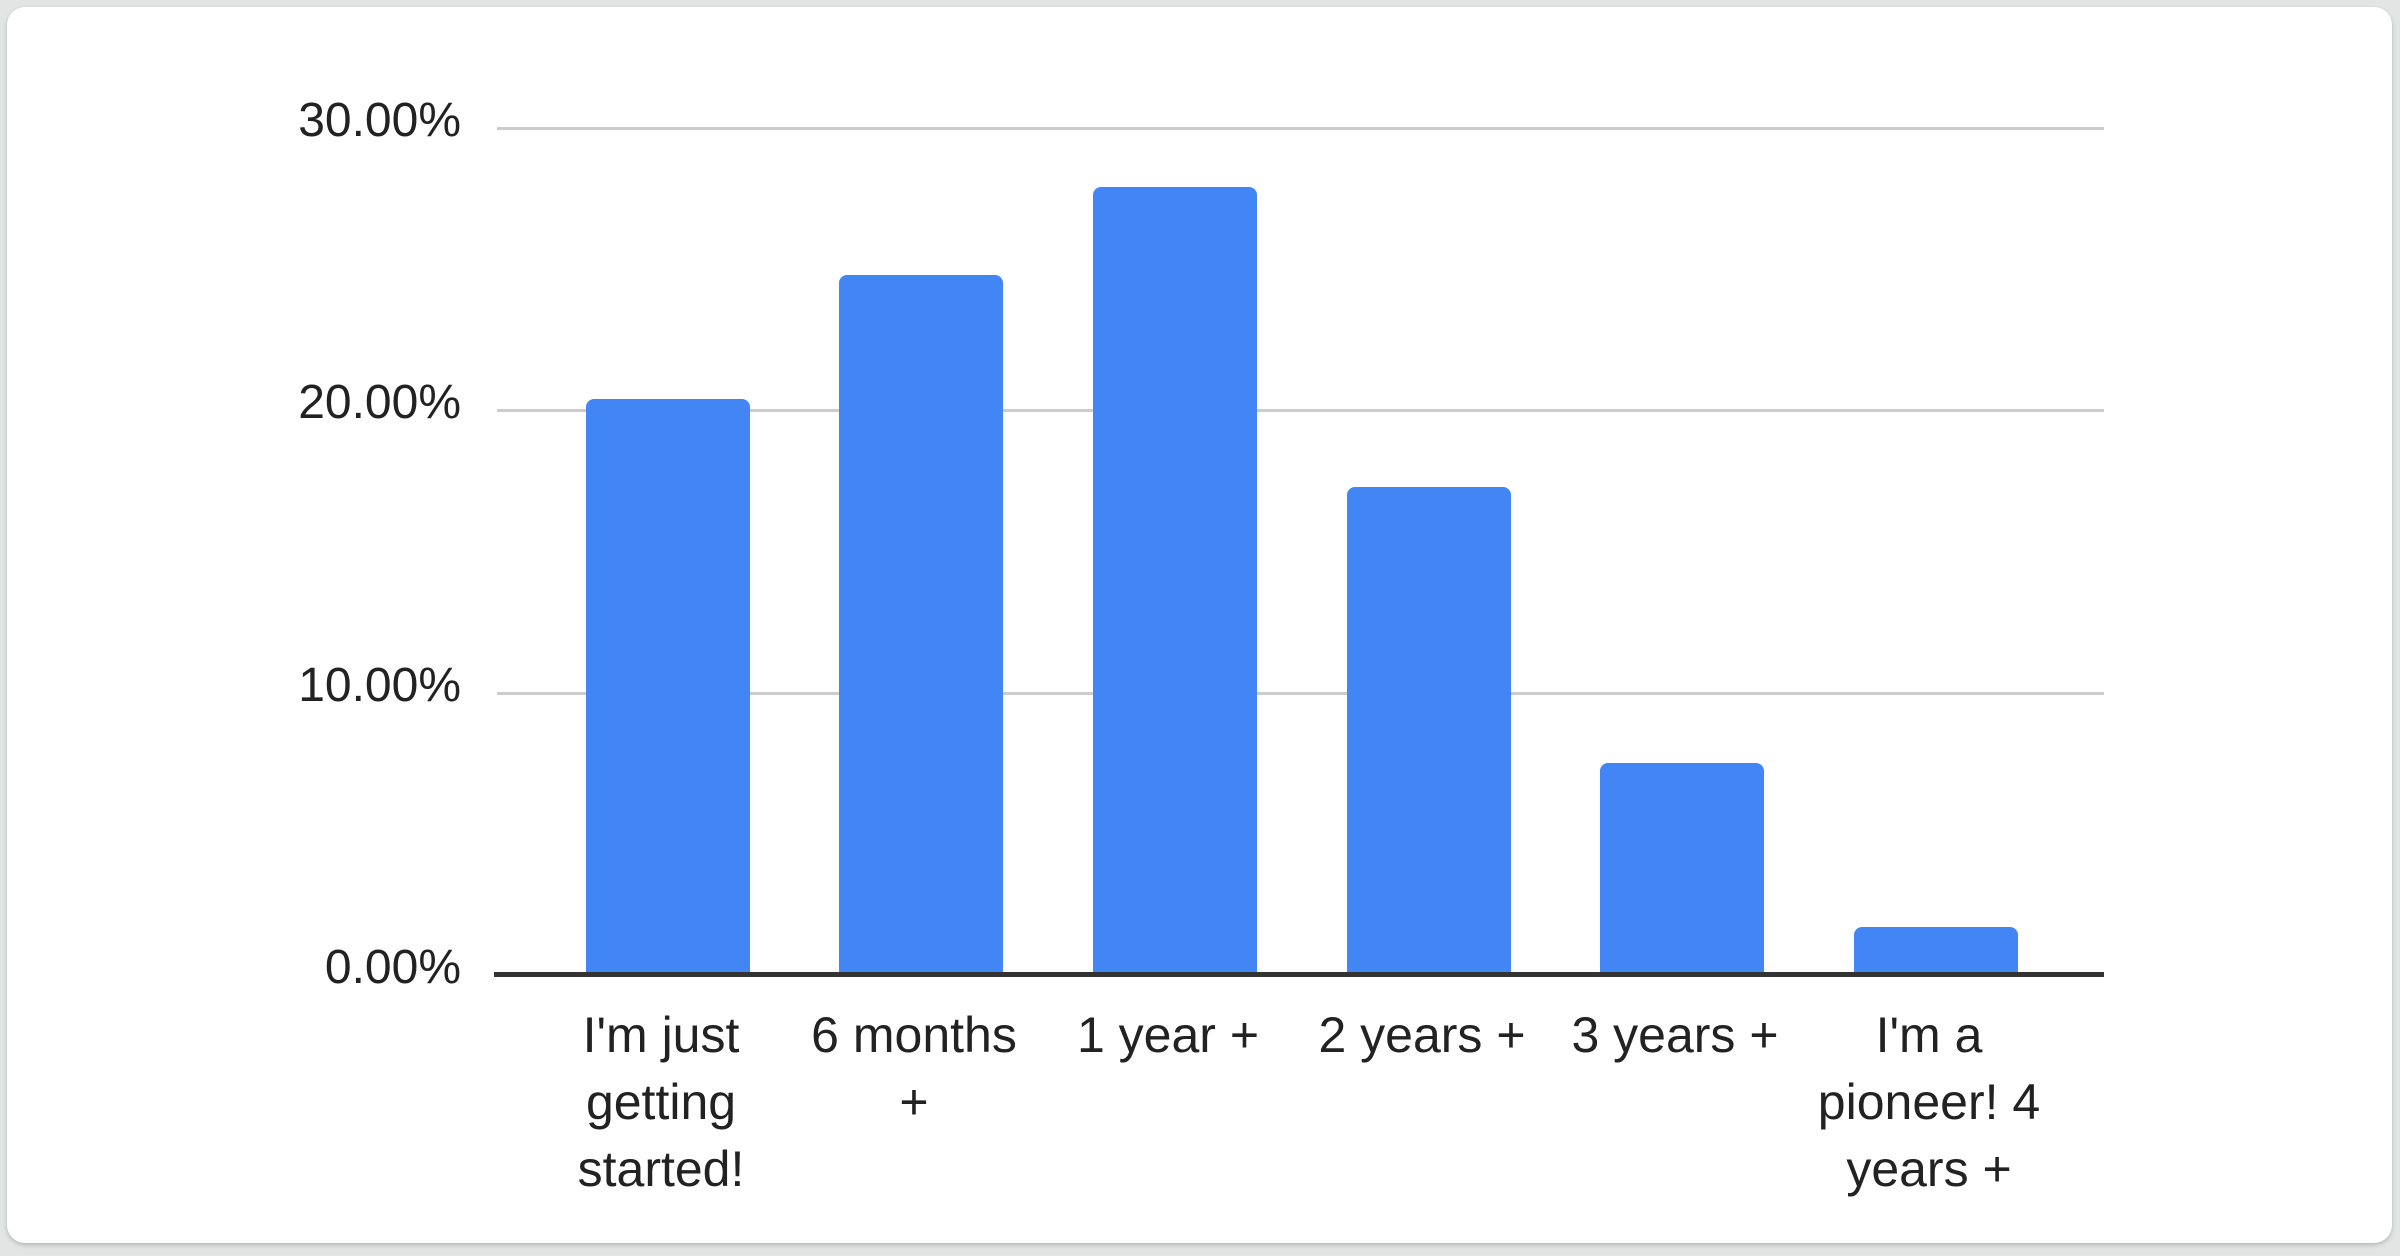  What do you see at coordinates (914, 1068) in the screenshot?
I see `x-category-label: 6 months +` at bounding box center [914, 1068].